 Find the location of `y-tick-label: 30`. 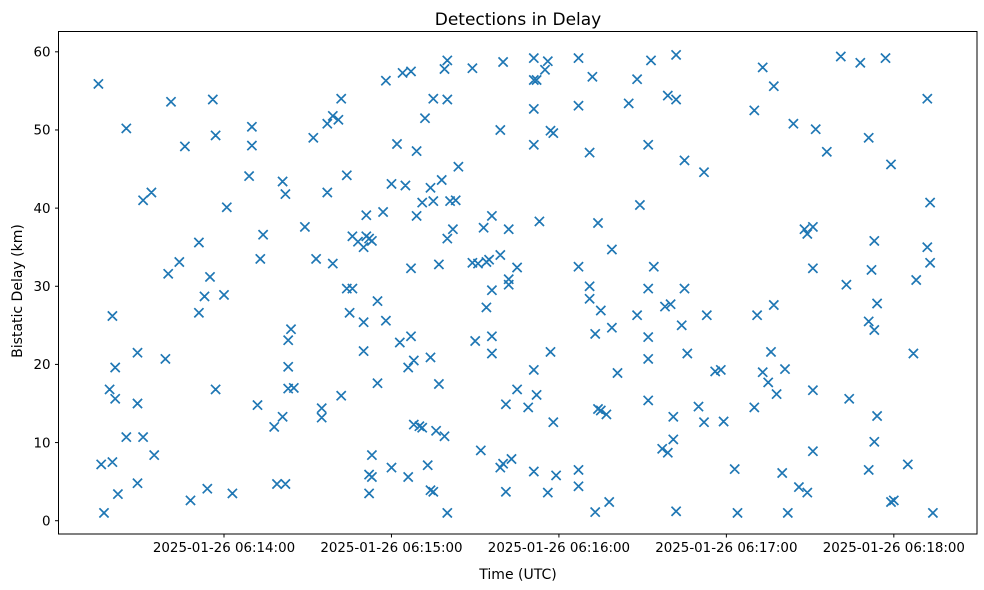

y-tick-label: 30 is located at coordinates (41, 287).